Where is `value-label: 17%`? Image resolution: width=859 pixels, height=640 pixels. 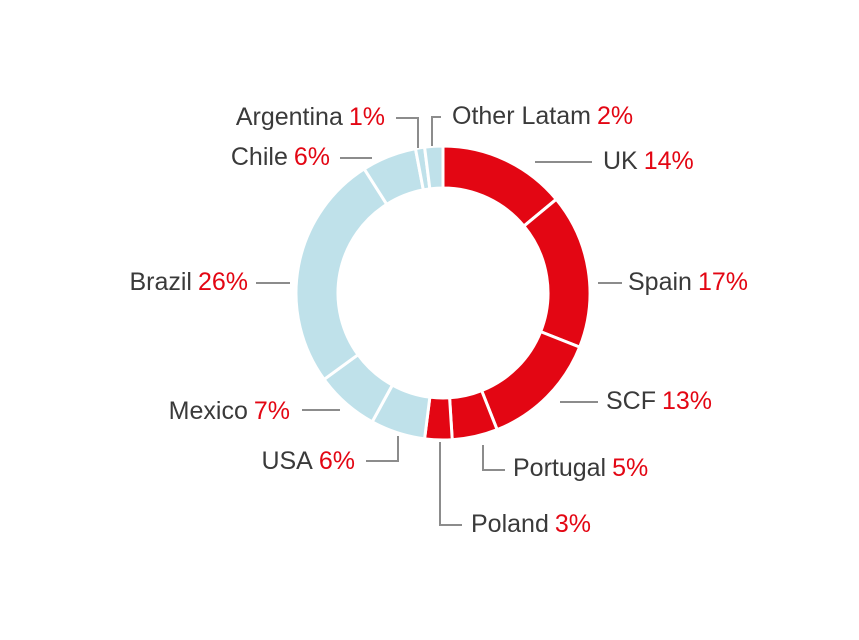 value-label: 17% is located at coordinates (723, 282).